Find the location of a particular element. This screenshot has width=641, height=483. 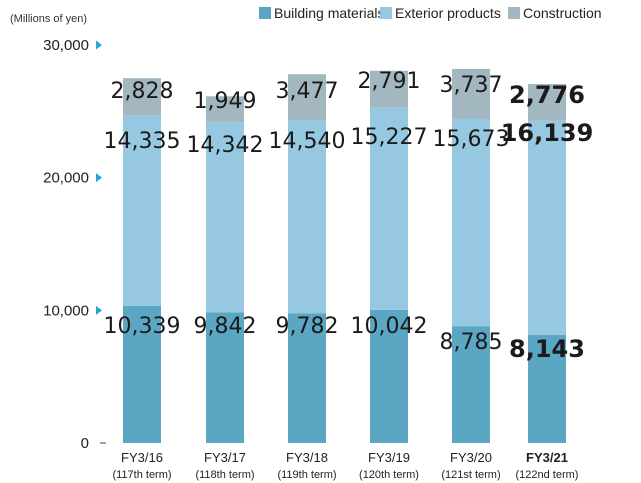

y-axis: 0 10,000 20,000 30,000 is located at coordinates (74, 244).